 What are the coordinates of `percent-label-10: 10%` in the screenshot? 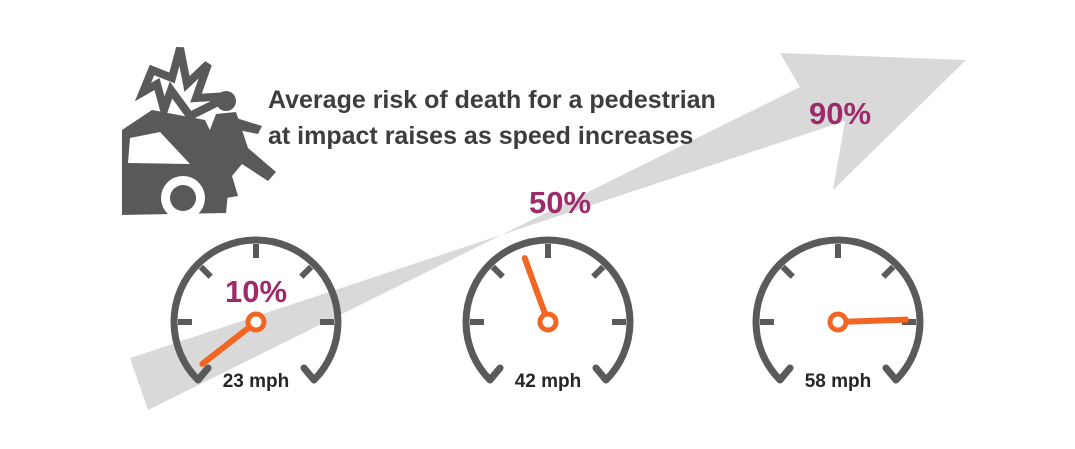 It's located at (256, 291).